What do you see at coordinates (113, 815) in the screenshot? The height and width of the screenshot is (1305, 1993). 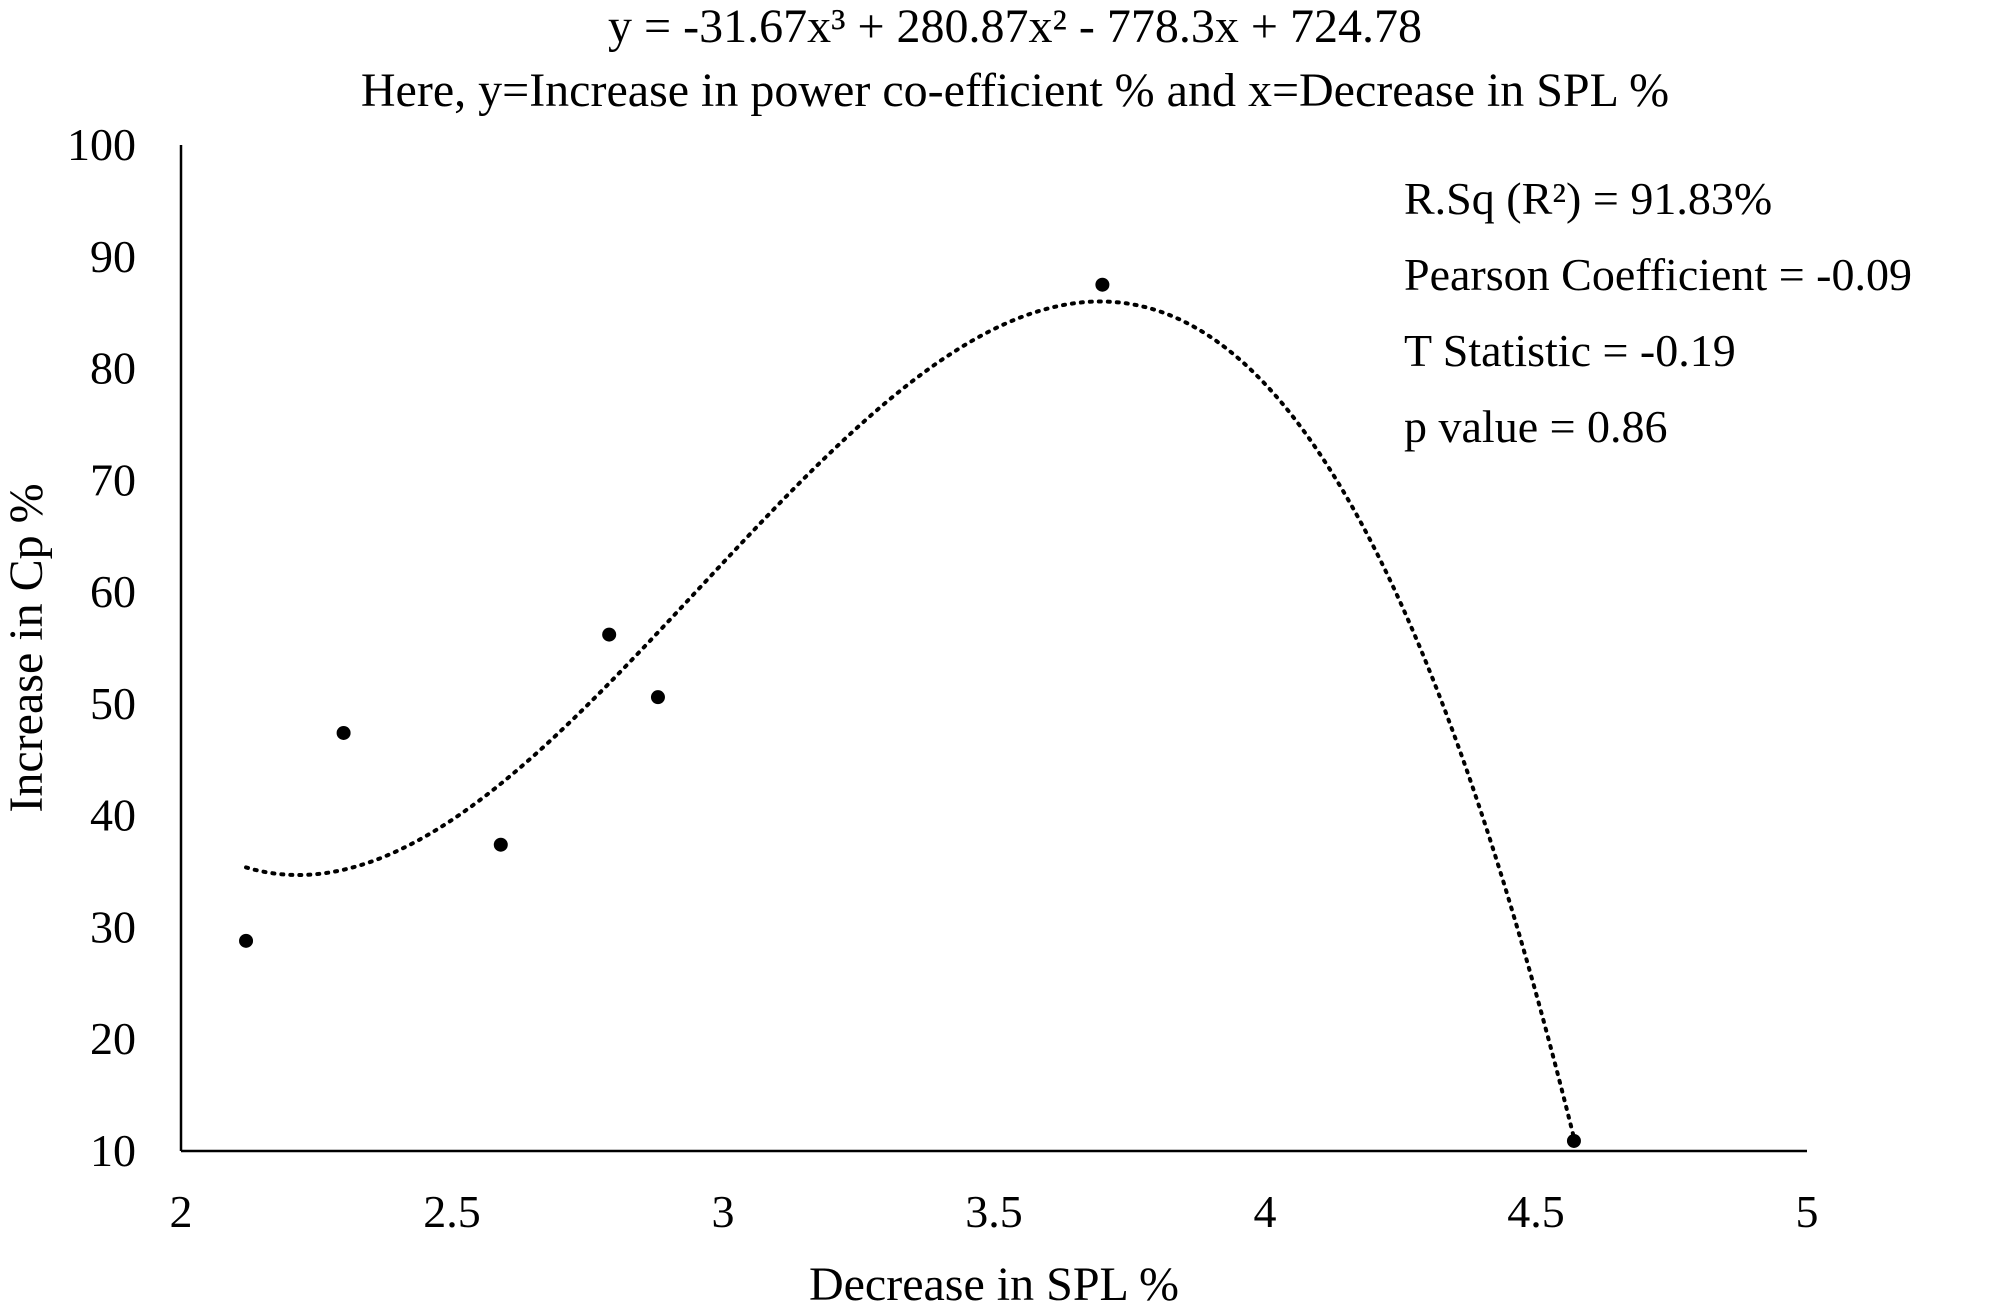 I see `y-tick-label: 40` at bounding box center [113, 815].